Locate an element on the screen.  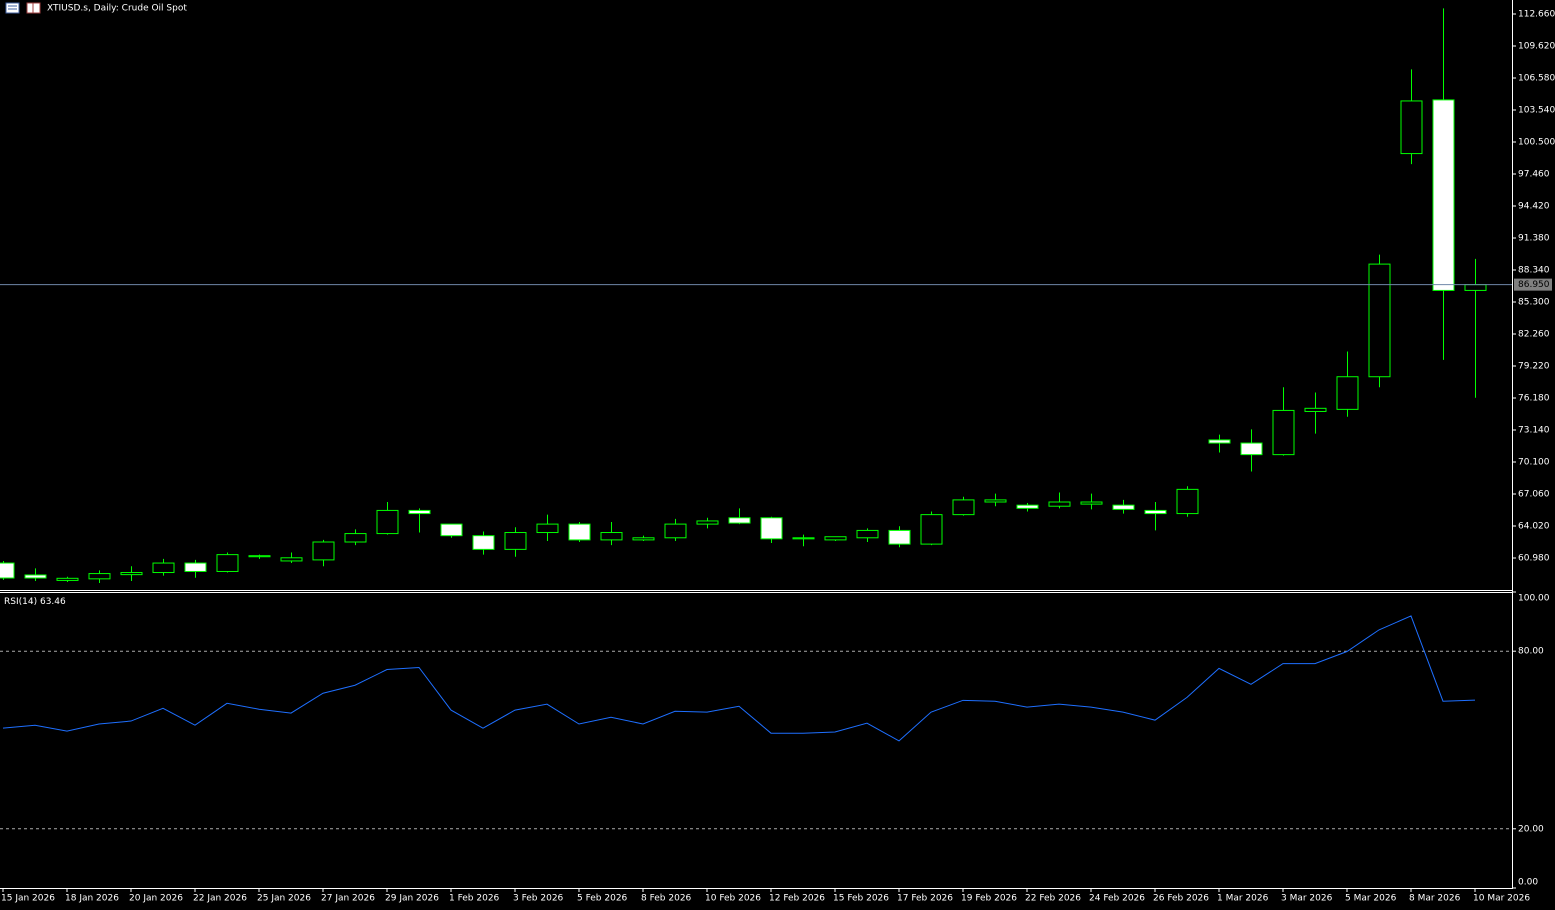
y-tick-label: 70.100 is located at coordinates (1534, 463).